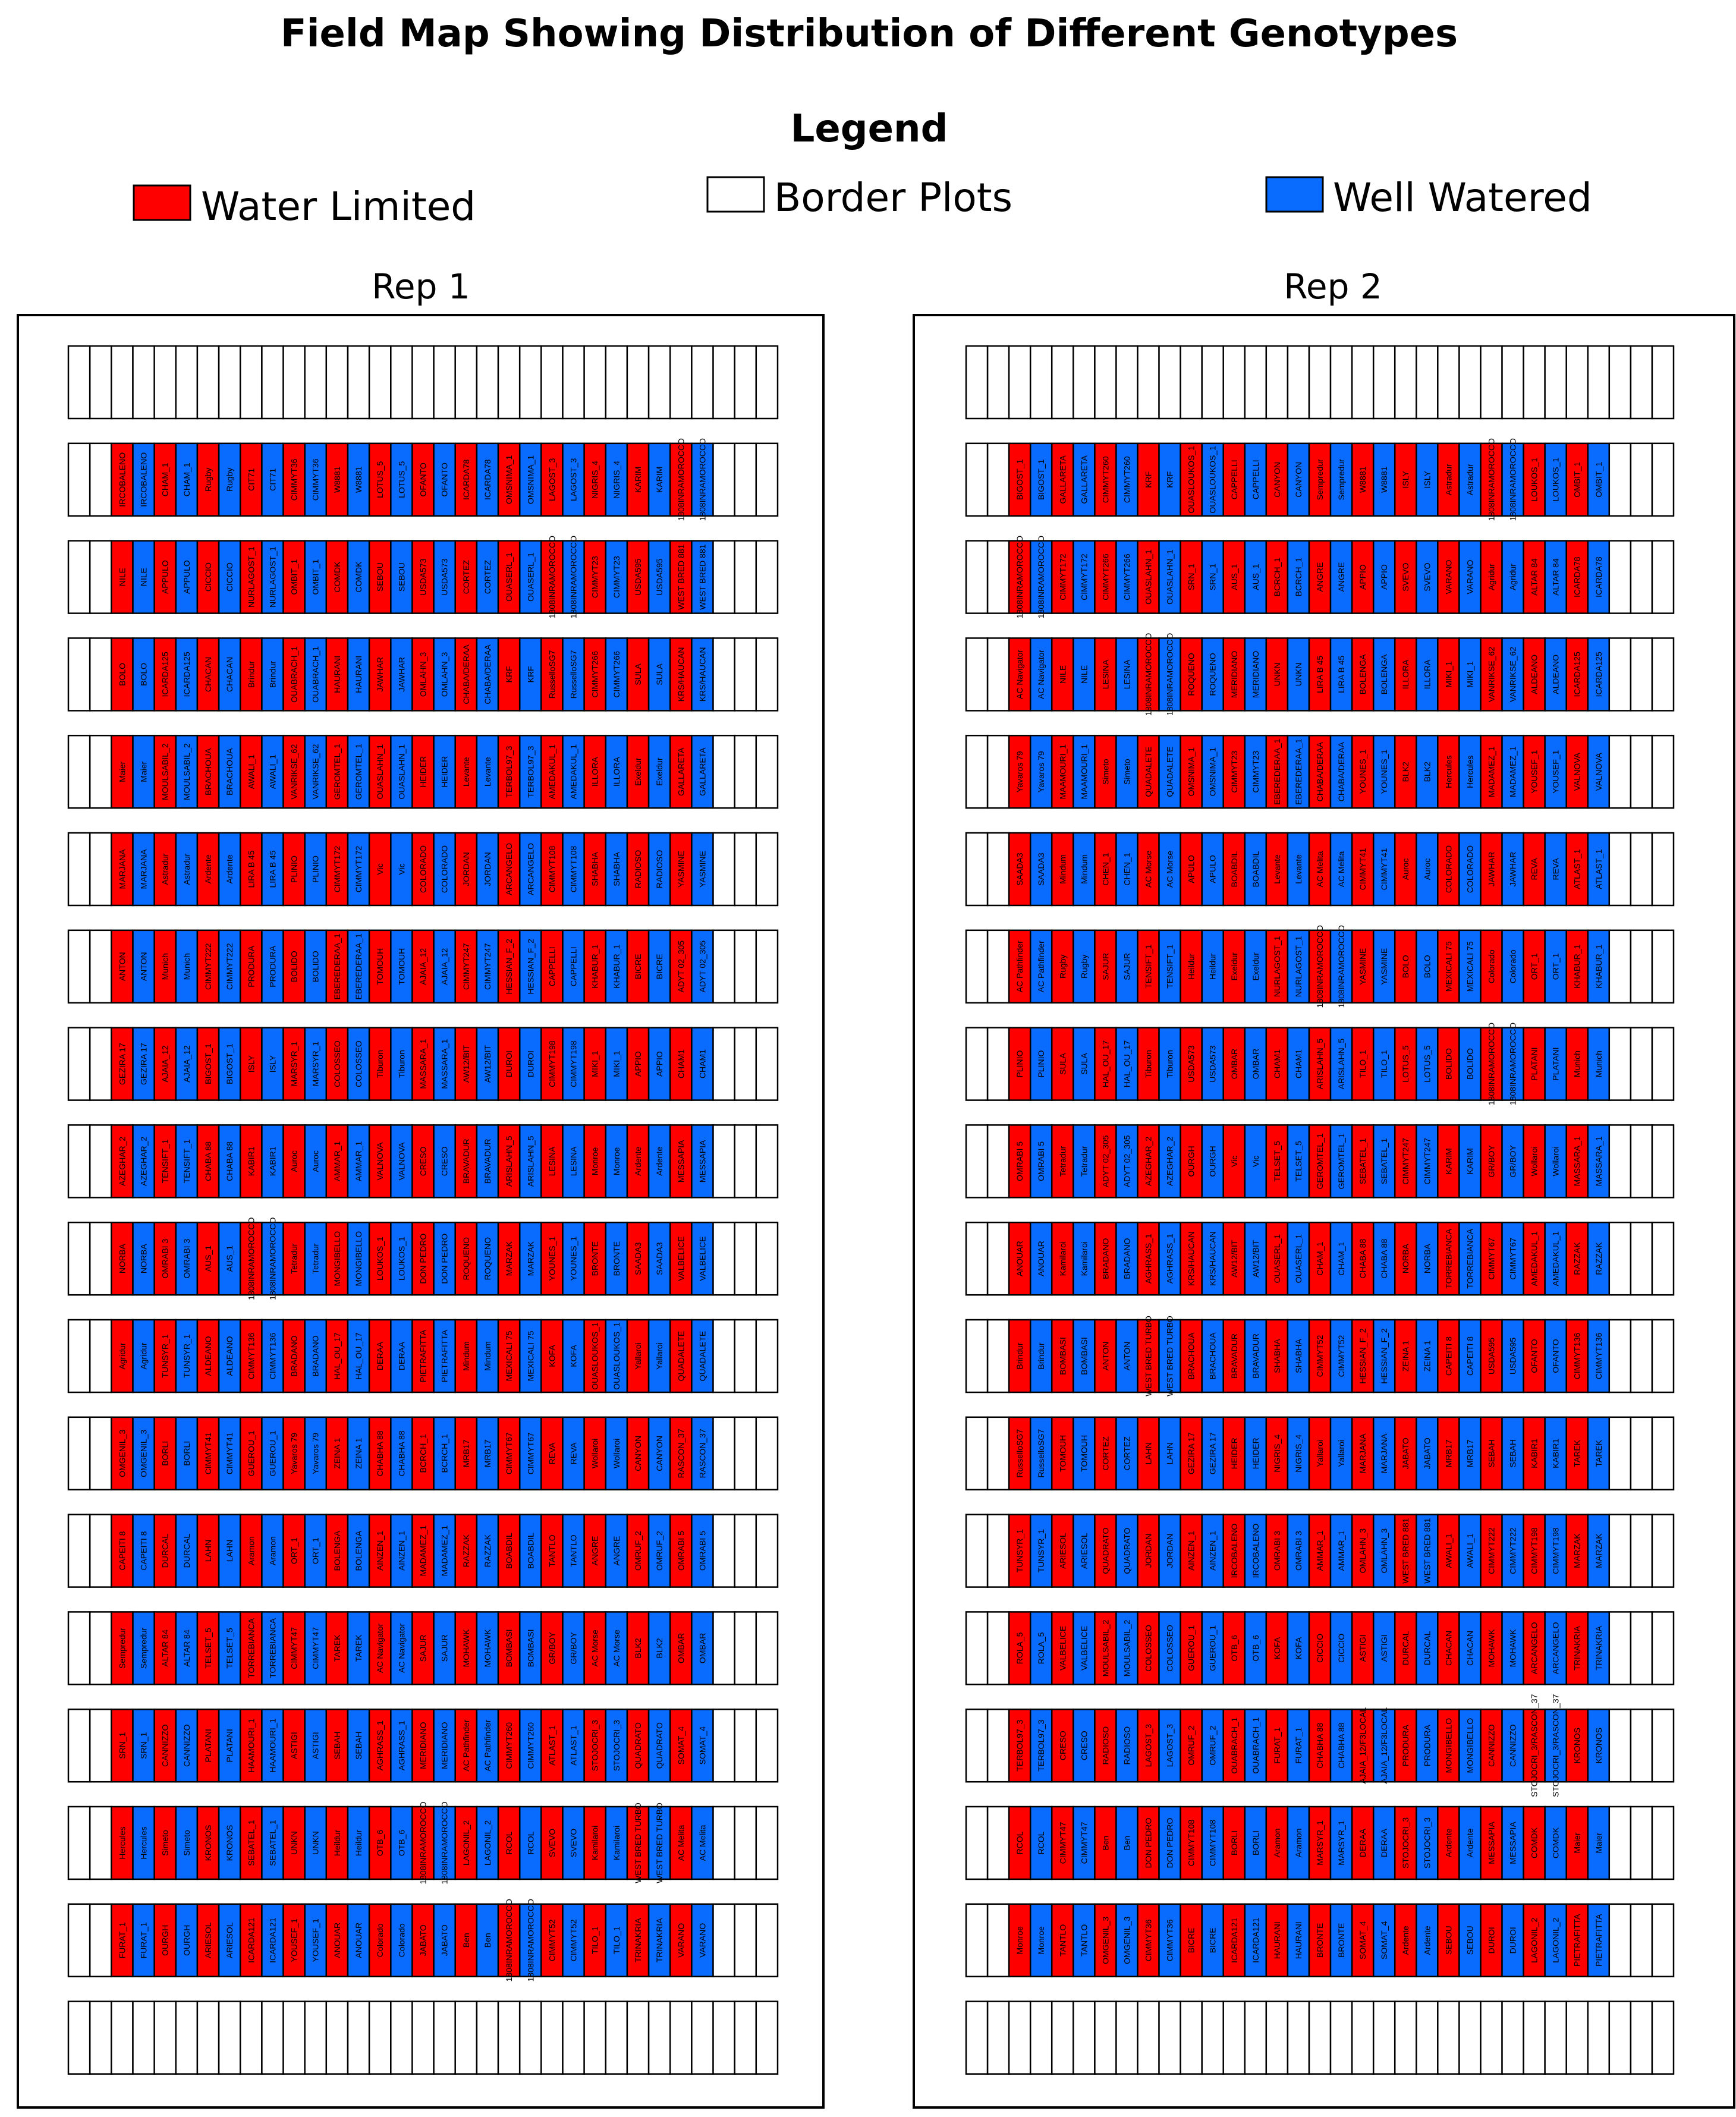  Describe the element at coordinates (229, 1161) in the screenshot. I see `plot-genotype-label: CHABA 88` at that location.